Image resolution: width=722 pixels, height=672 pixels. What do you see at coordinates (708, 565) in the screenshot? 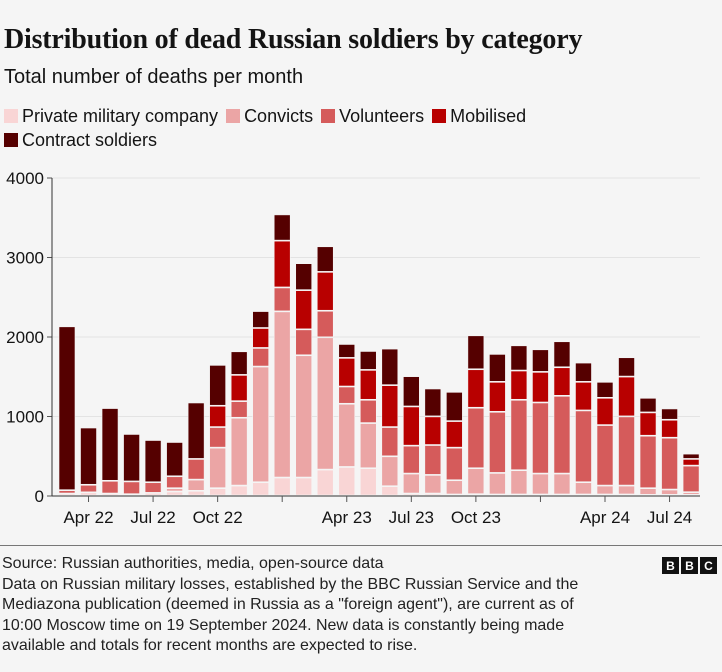
I see `bbc-logo-block: C` at bounding box center [708, 565].